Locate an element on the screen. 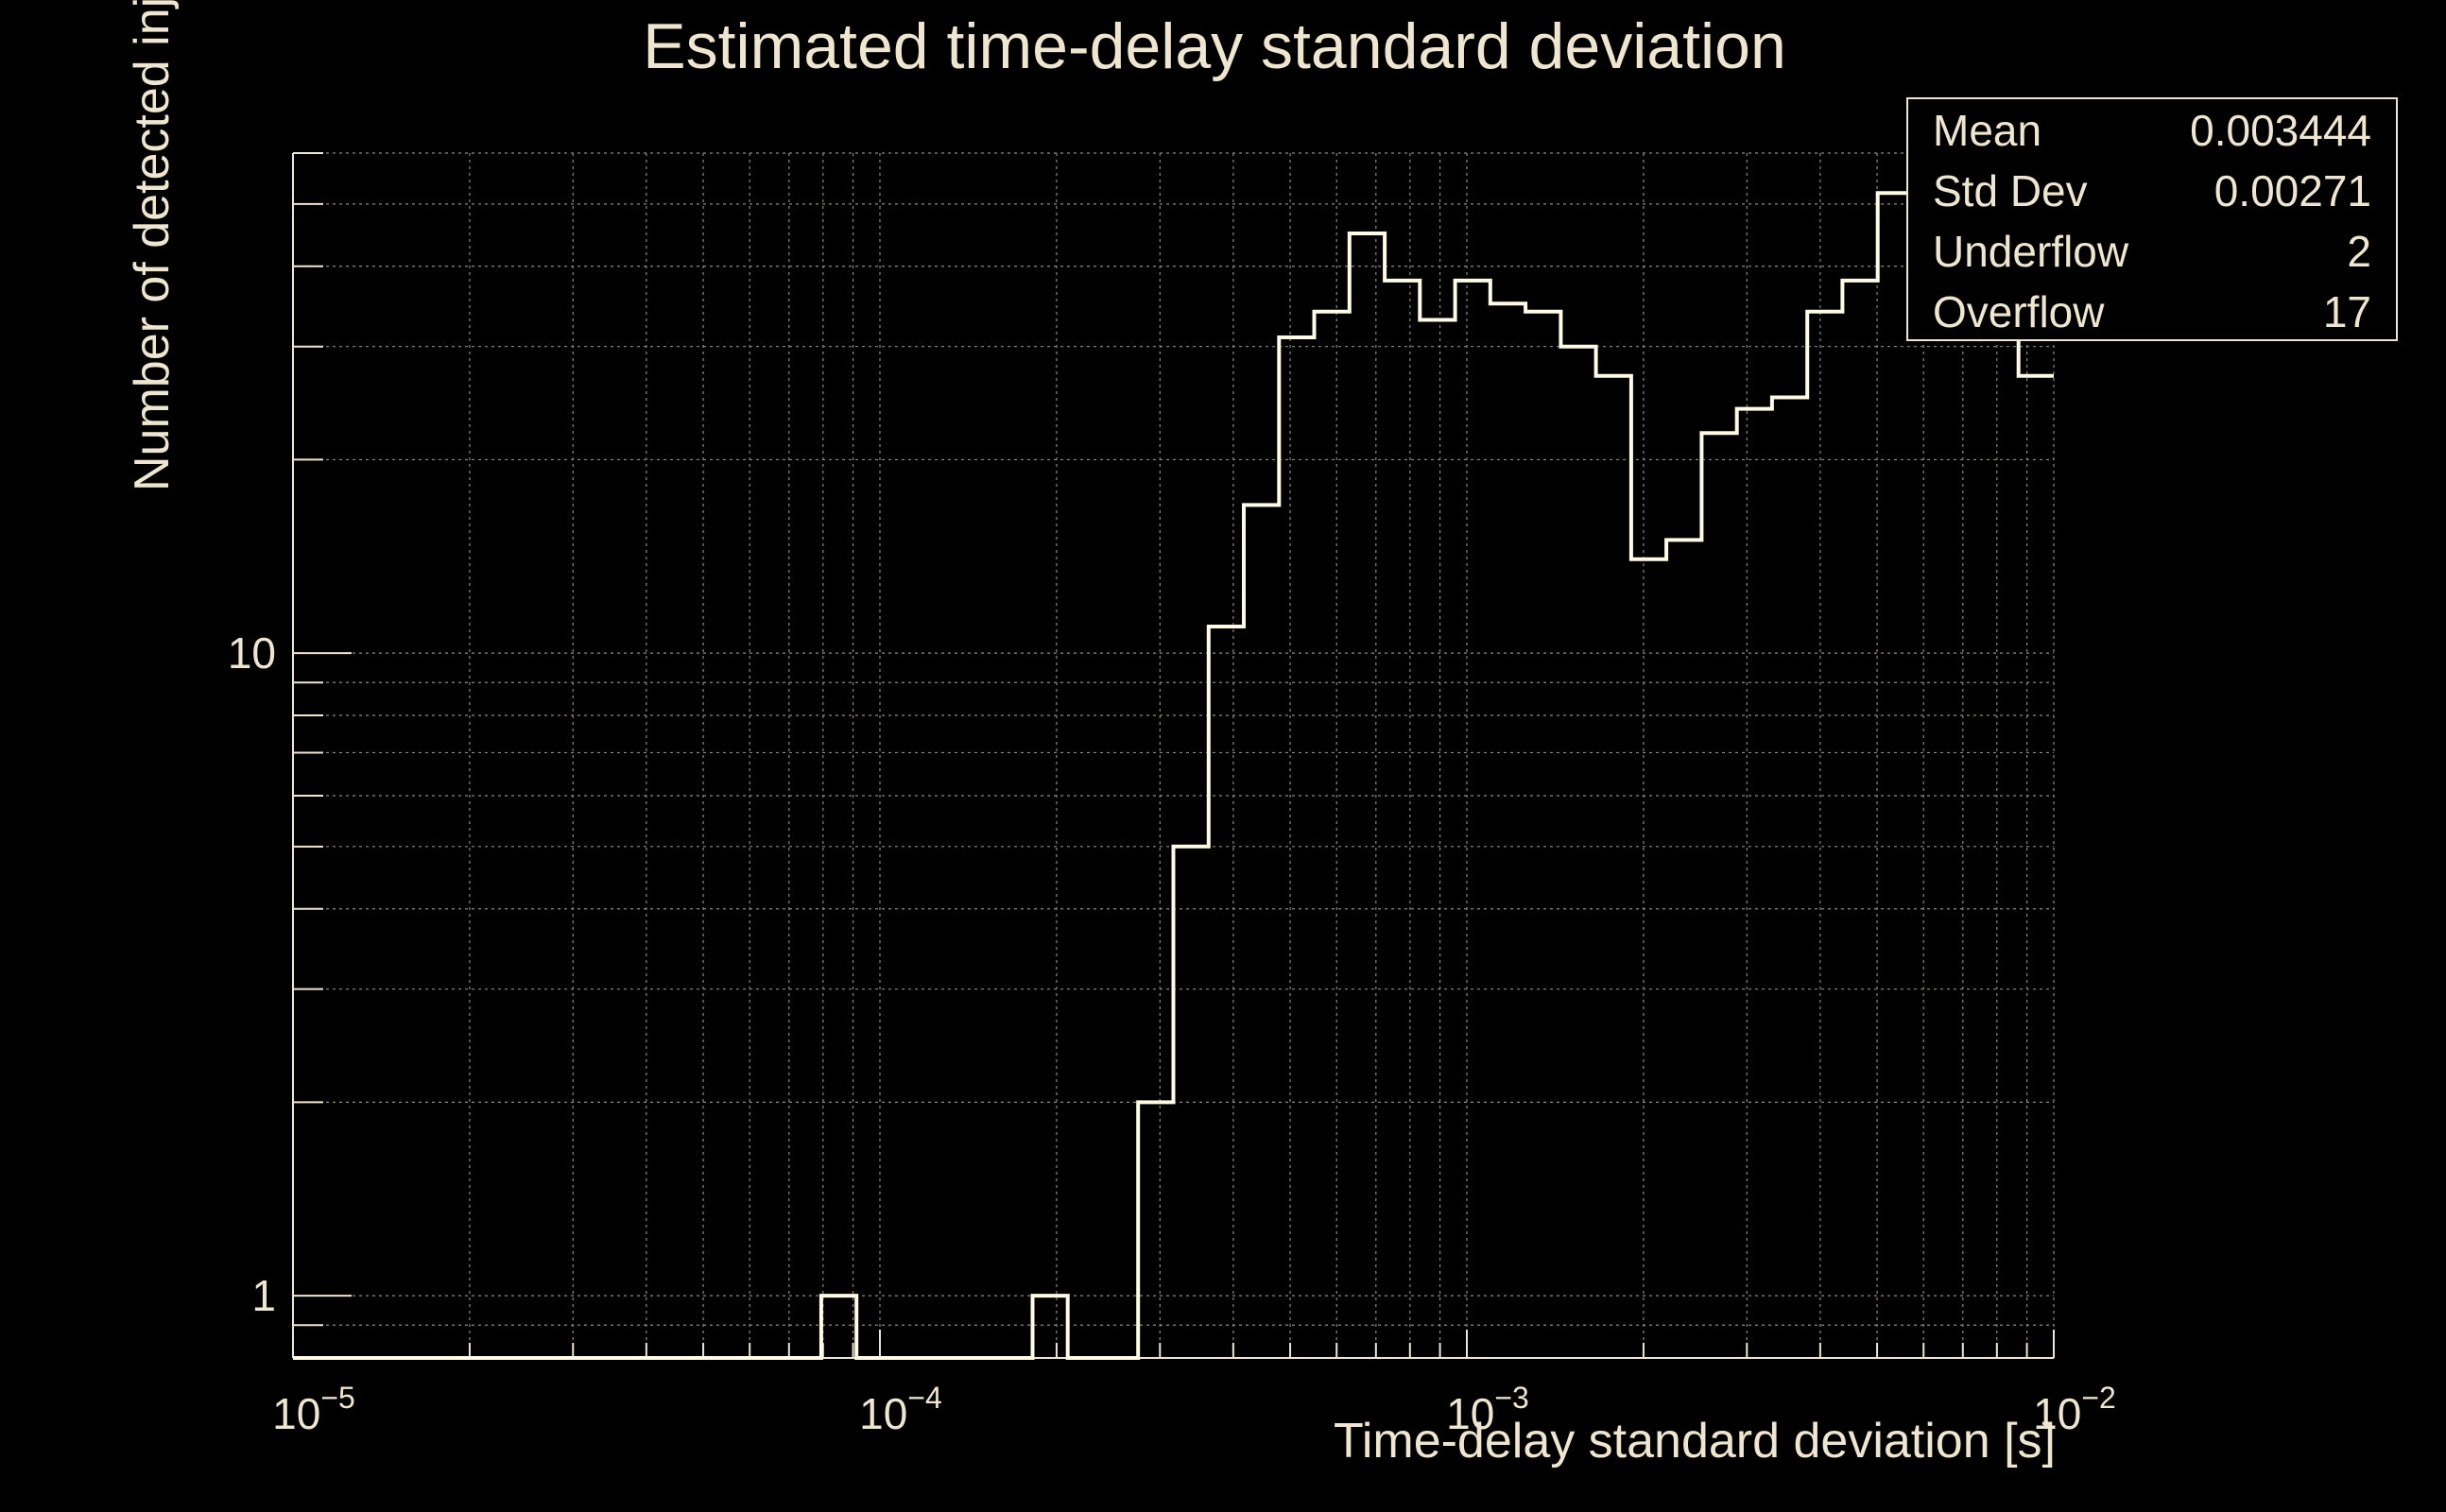 The image size is (2446, 1512). stats-box-frame is located at coordinates (2152, 219).